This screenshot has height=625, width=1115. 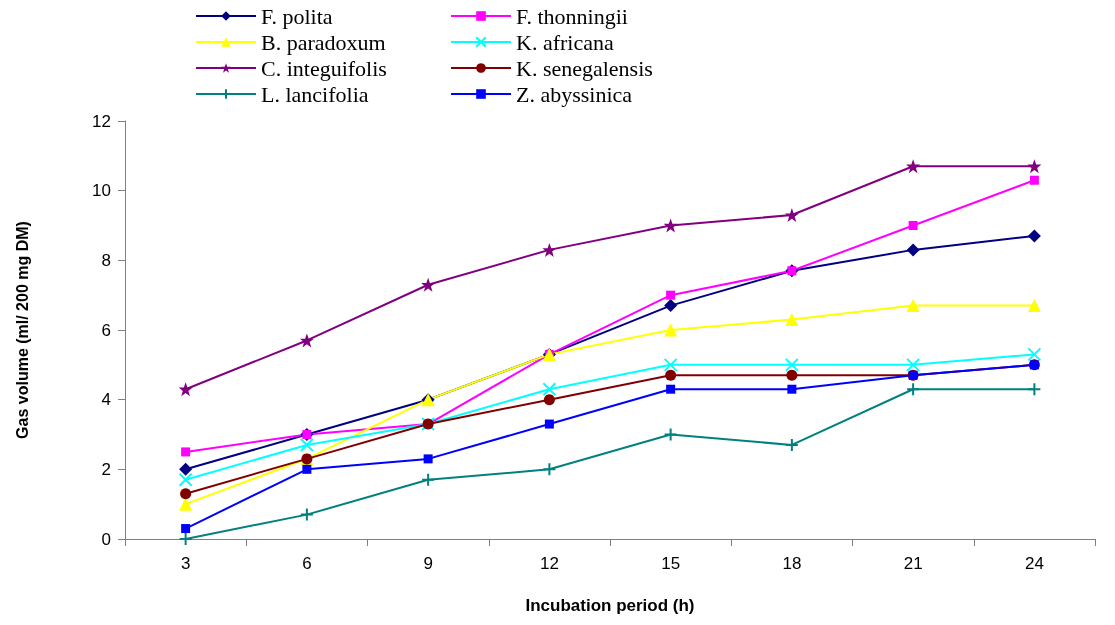 I want to click on x-tick-label: 21, so click(x=913, y=563).